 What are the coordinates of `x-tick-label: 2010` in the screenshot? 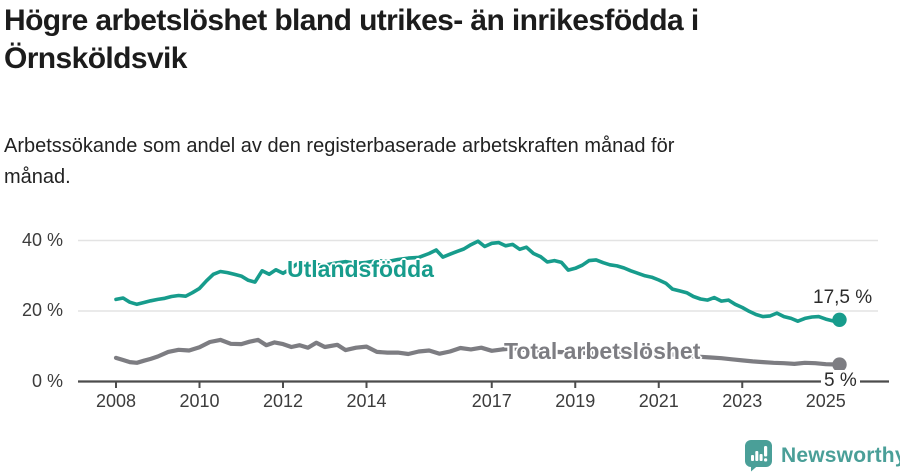 It's located at (199, 401).